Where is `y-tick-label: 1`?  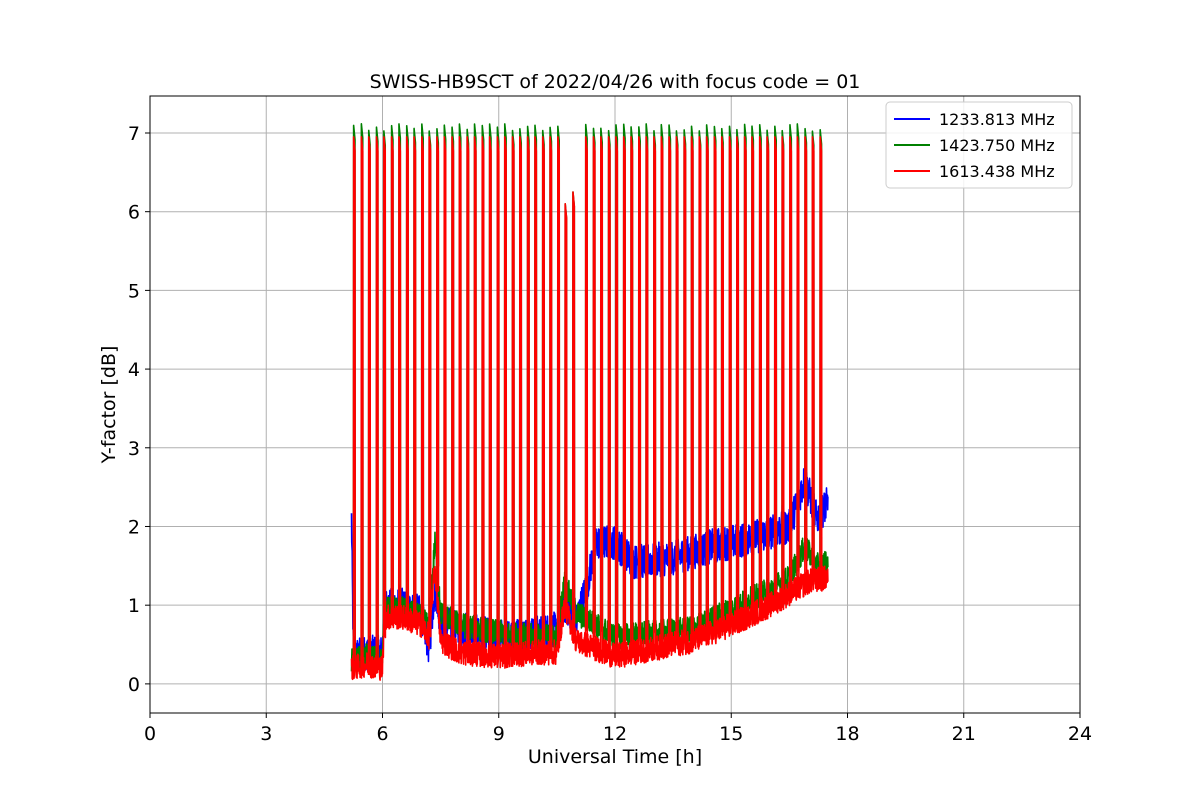 y-tick-label: 1 is located at coordinates (134, 606).